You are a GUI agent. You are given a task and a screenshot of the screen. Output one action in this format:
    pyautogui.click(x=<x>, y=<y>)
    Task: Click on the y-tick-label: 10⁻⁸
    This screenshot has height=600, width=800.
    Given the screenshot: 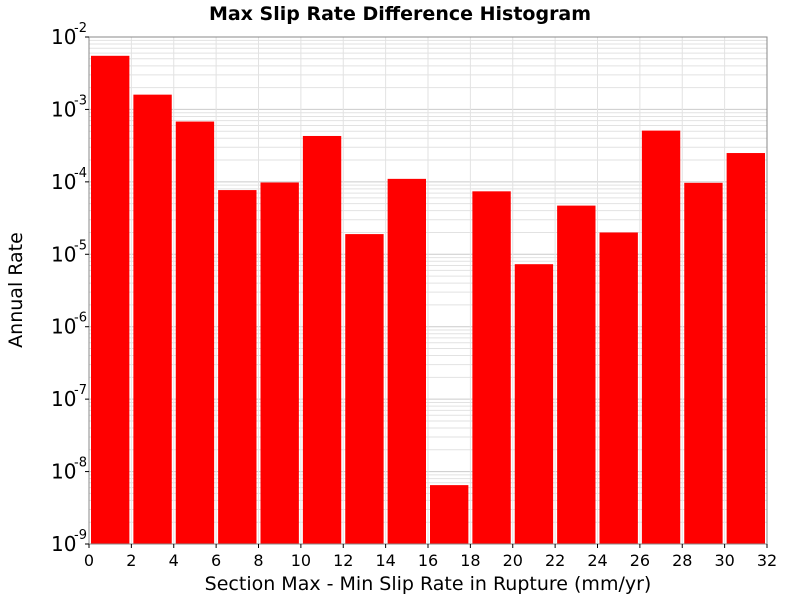 What is the action you would take?
    pyautogui.click(x=69, y=470)
    